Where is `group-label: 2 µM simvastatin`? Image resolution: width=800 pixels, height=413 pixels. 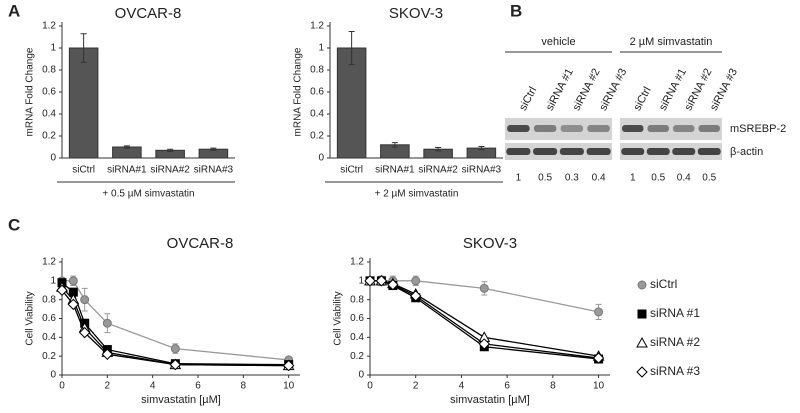 group-label: 2 µM simvastatin is located at coordinates (671, 42).